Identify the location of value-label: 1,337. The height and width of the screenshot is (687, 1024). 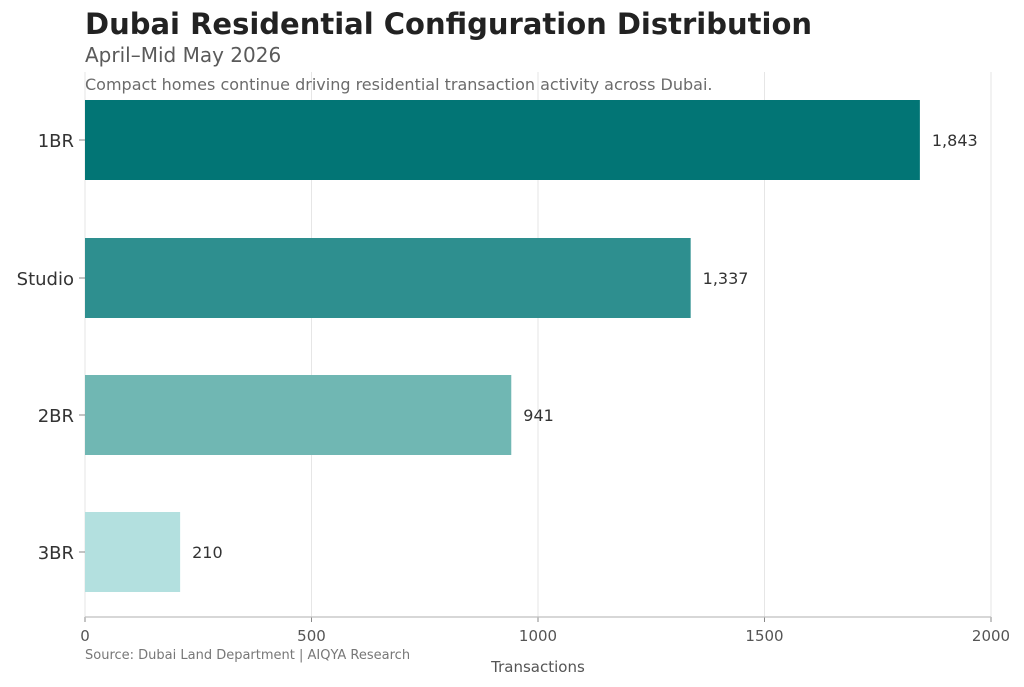
(726, 278).